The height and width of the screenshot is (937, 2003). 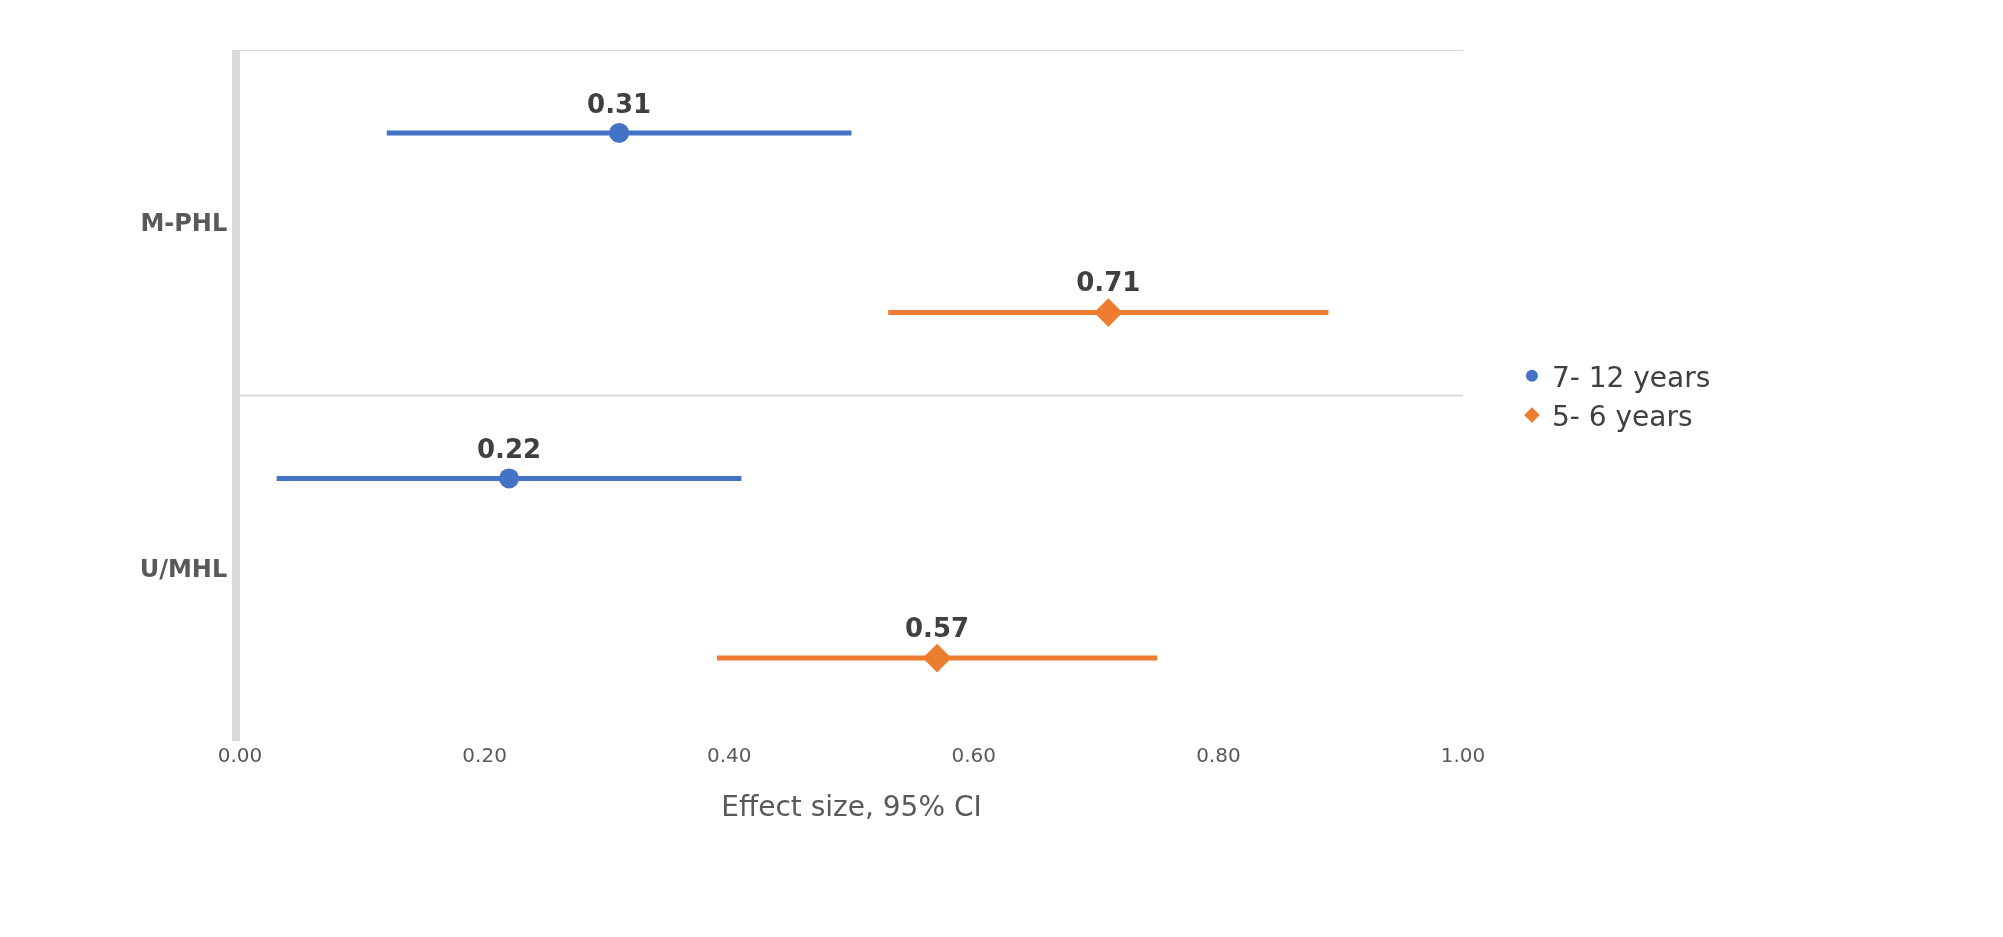 I want to click on legend-label: 5- 6 years, so click(x=1622, y=417).